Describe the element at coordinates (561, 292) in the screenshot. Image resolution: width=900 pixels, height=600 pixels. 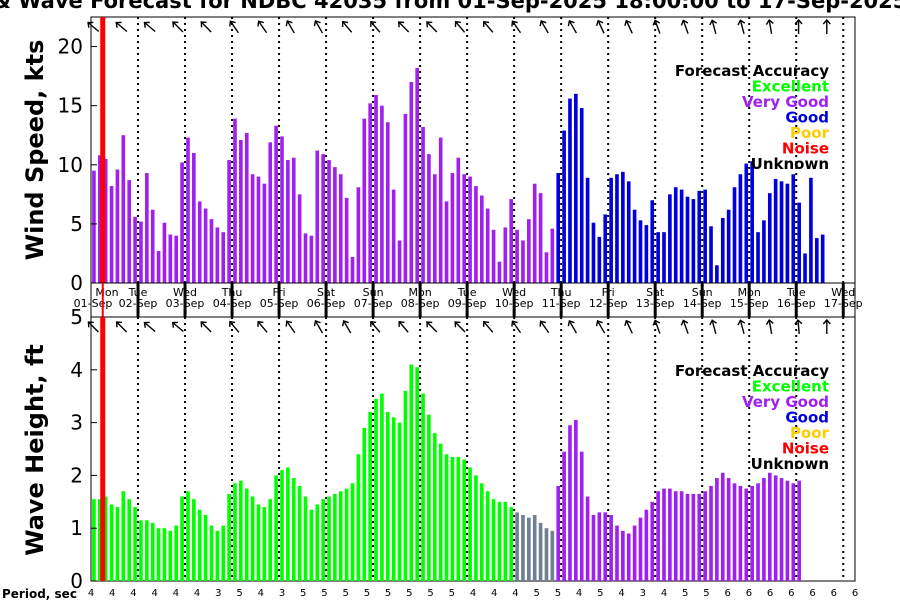
I see `day-of-week: Thu` at that location.